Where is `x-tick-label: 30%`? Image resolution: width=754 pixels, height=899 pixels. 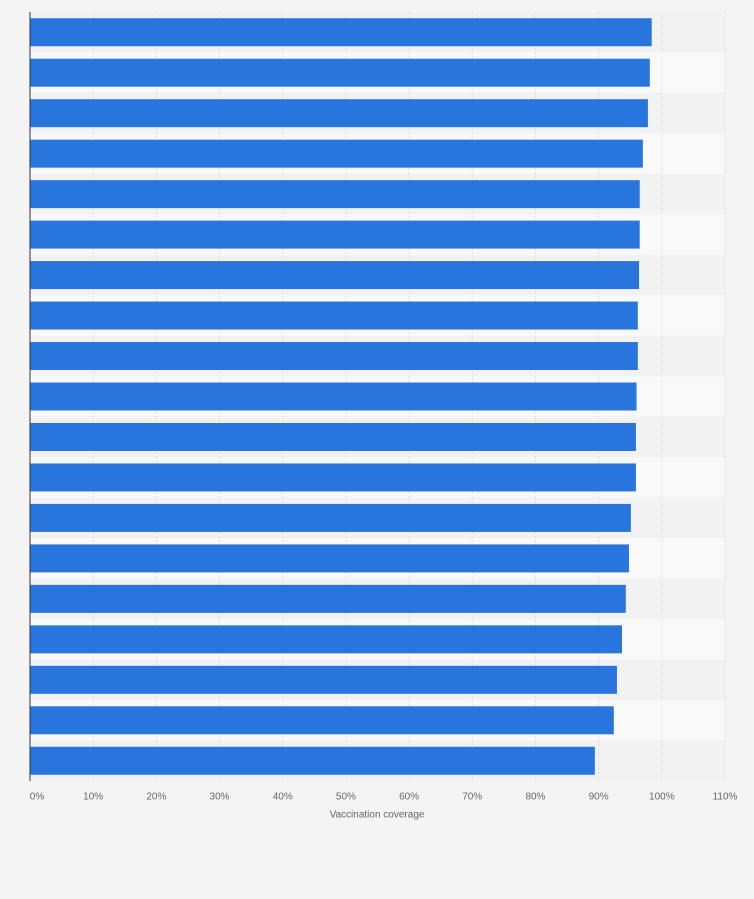
x-tick-label: 30% is located at coordinates (220, 797).